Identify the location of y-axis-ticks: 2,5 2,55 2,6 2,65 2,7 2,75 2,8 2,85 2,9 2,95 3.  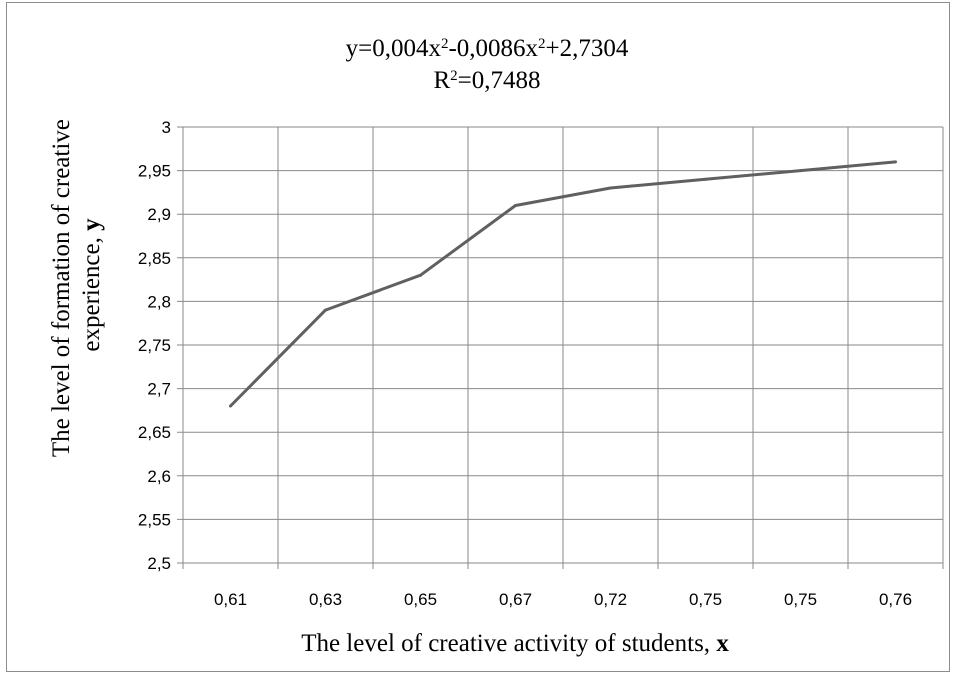
(154, 345).